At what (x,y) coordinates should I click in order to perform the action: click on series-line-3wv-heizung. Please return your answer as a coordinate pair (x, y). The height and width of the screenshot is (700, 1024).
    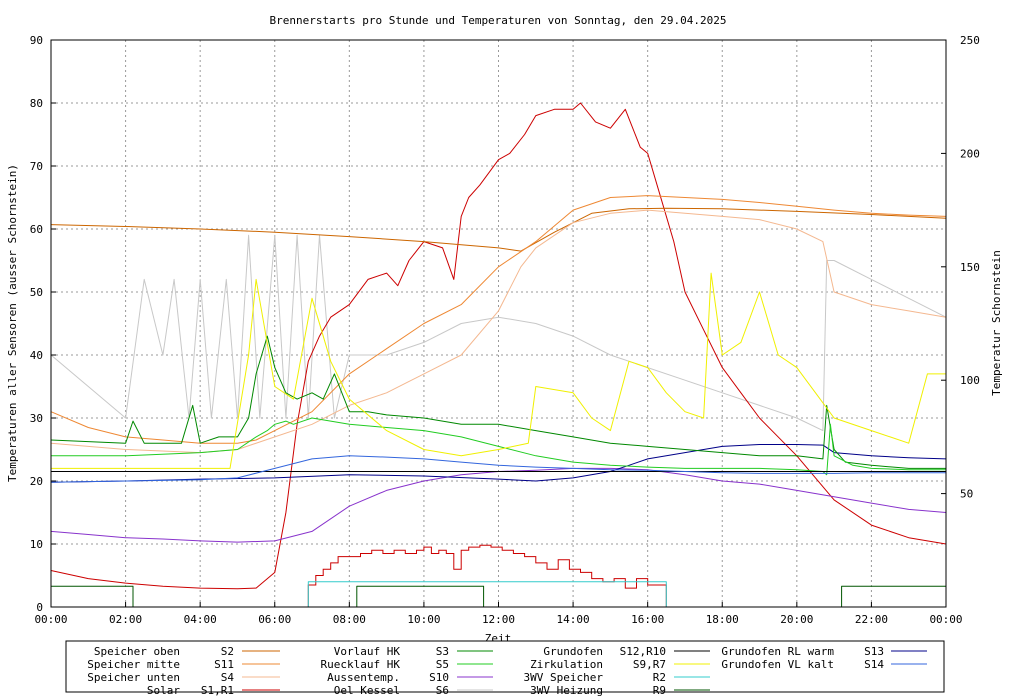
    Looking at the image, I should click on (498, 596).